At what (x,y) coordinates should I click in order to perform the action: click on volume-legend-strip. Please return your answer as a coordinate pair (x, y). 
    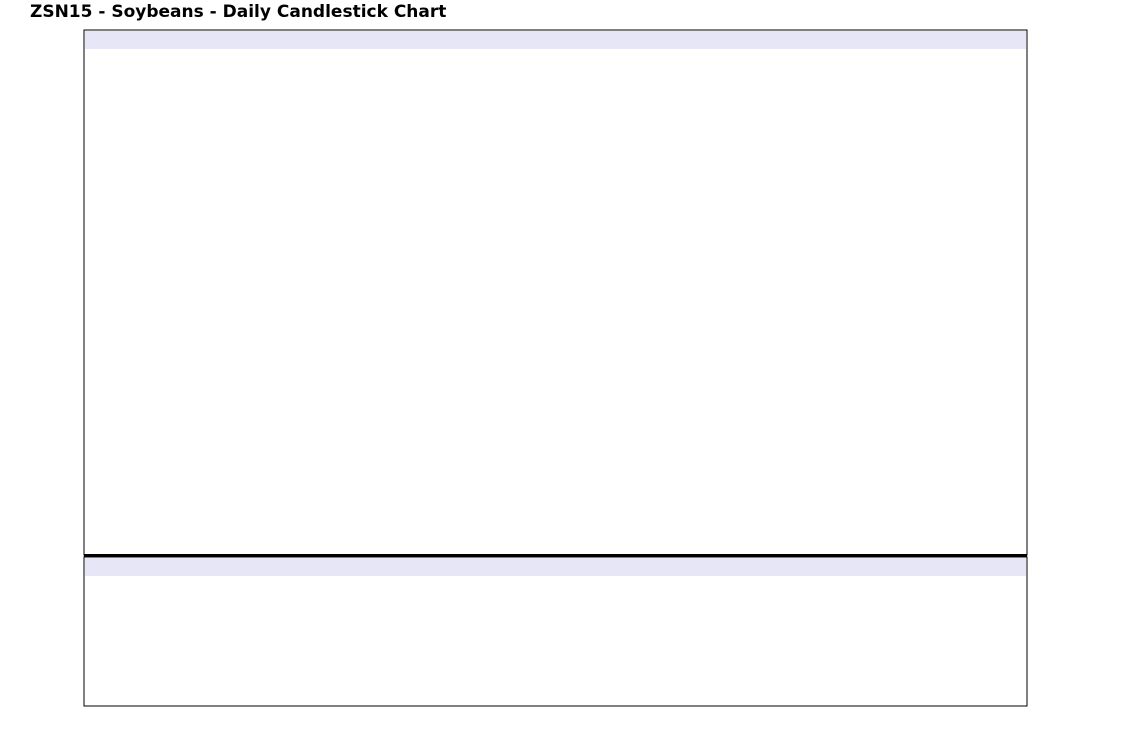
    Looking at the image, I should click on (555, 567).